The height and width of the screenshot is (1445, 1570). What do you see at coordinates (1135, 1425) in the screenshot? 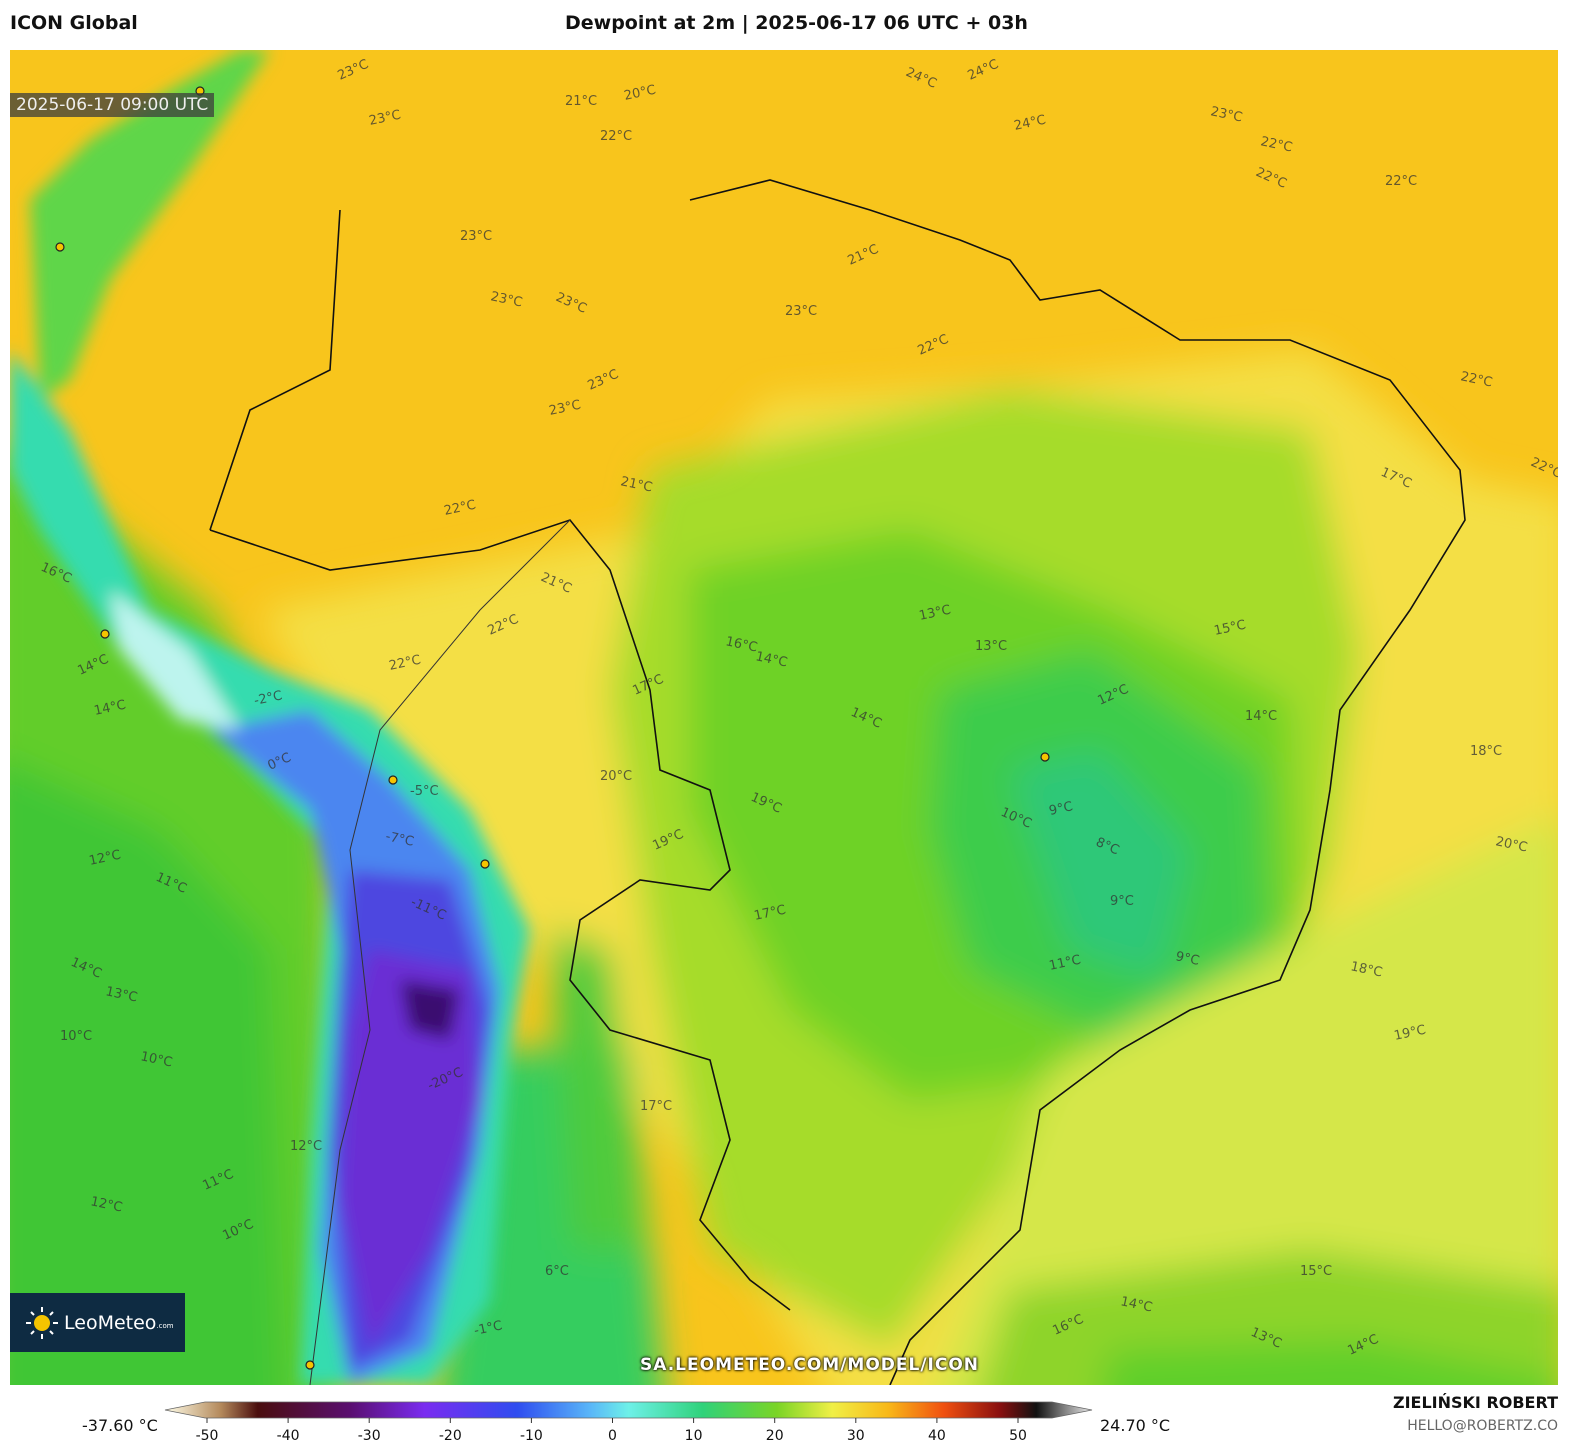
I see `colorbar-max: 24.70 °C` at bounding box center [1135, 1425].